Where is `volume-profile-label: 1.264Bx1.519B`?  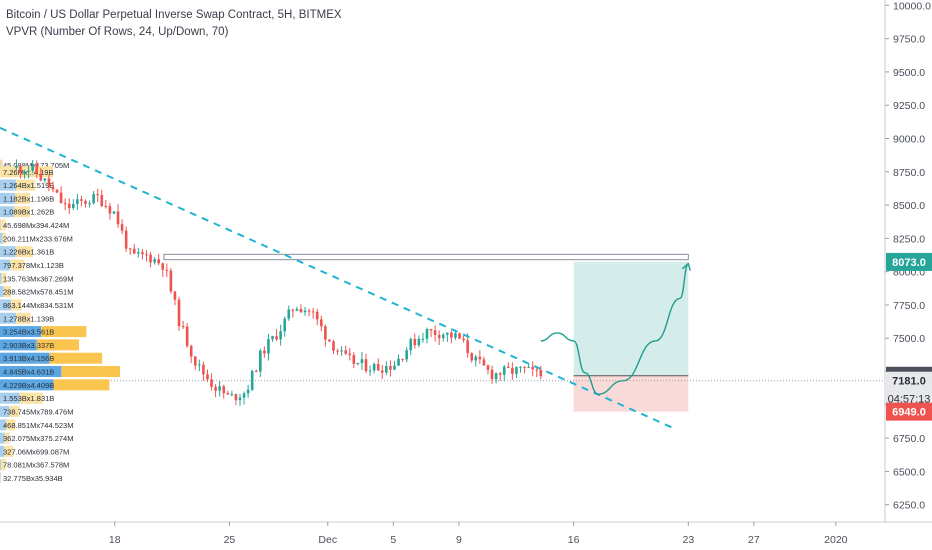
volume-profile-label: 1.264Bx1.519B is located at coordinates (28, 185).